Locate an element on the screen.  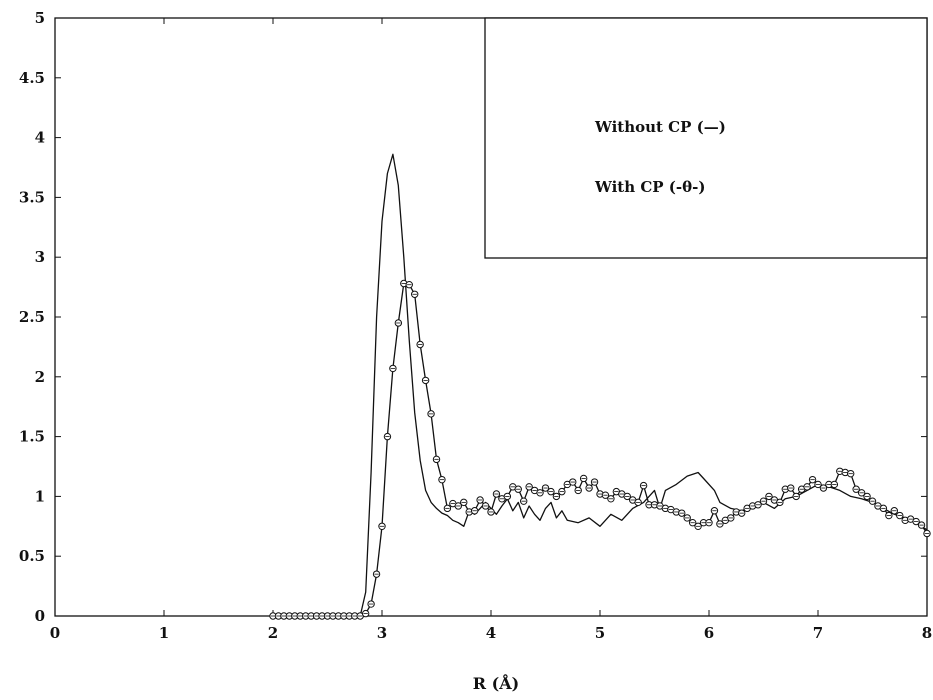
y-tick-label: 0 is located at coordinates (40, 616).